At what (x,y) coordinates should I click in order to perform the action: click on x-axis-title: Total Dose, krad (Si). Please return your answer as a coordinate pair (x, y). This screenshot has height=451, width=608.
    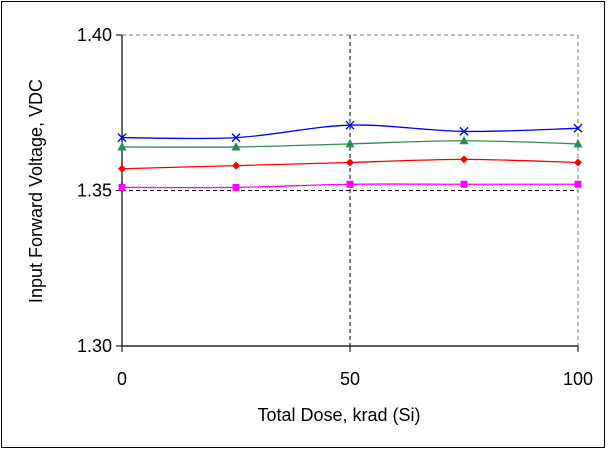
    Looking at the image, I should click on (338, 415).